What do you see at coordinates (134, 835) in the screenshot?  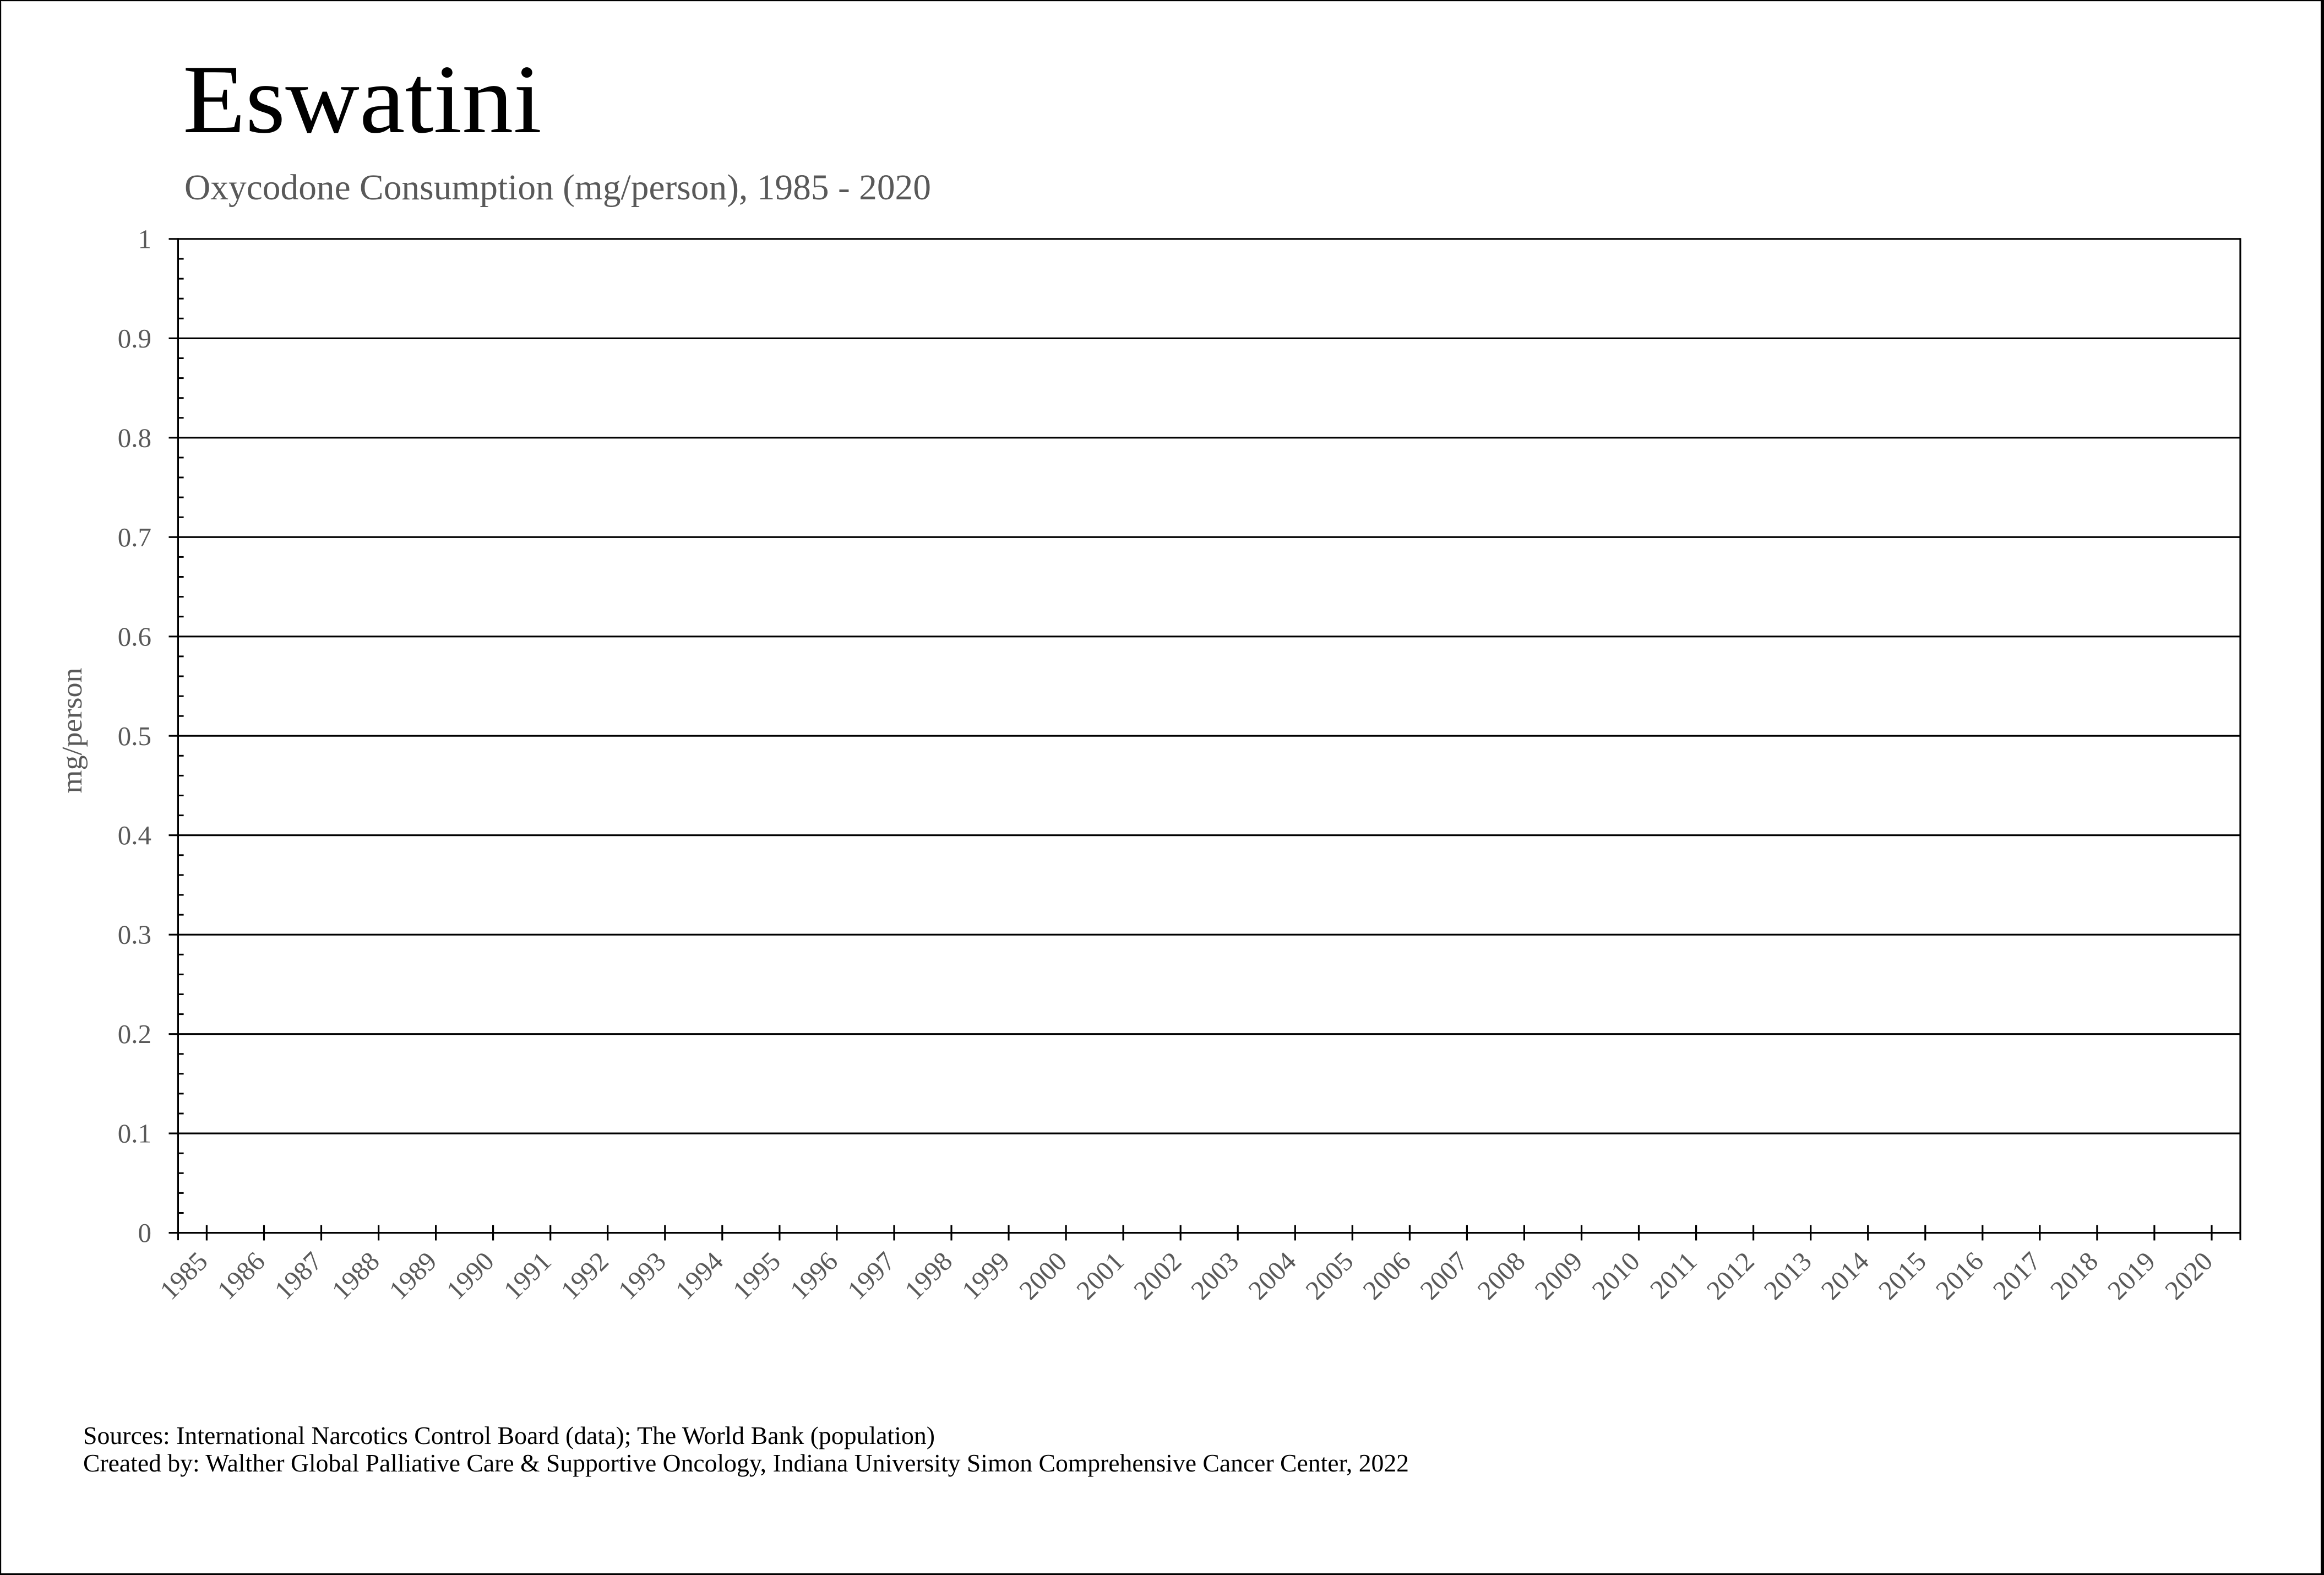 I see `svg-text: 0.4` at bounding box center [134, 835].